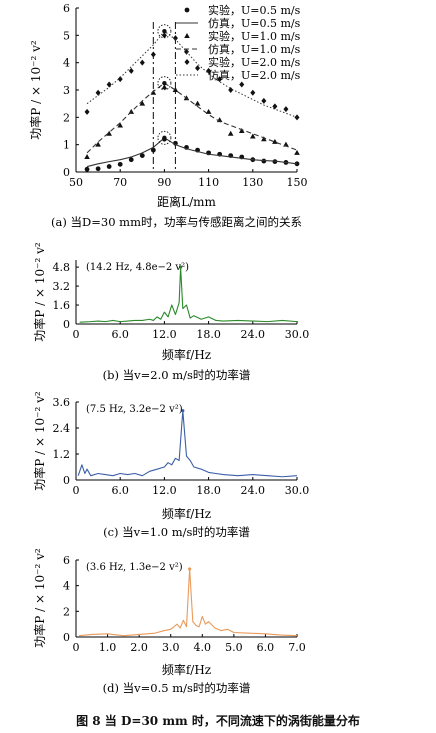 This screenshot has height=733, width=436. I want to click on y-tick-label: 1.2, so click(62, 454).